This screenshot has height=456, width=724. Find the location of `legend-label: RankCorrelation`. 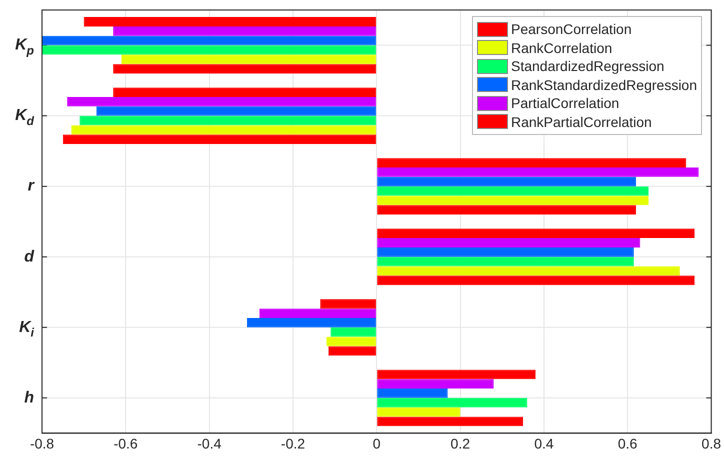

legend-label: RankCorrelation is located at coordinates (561, 48).